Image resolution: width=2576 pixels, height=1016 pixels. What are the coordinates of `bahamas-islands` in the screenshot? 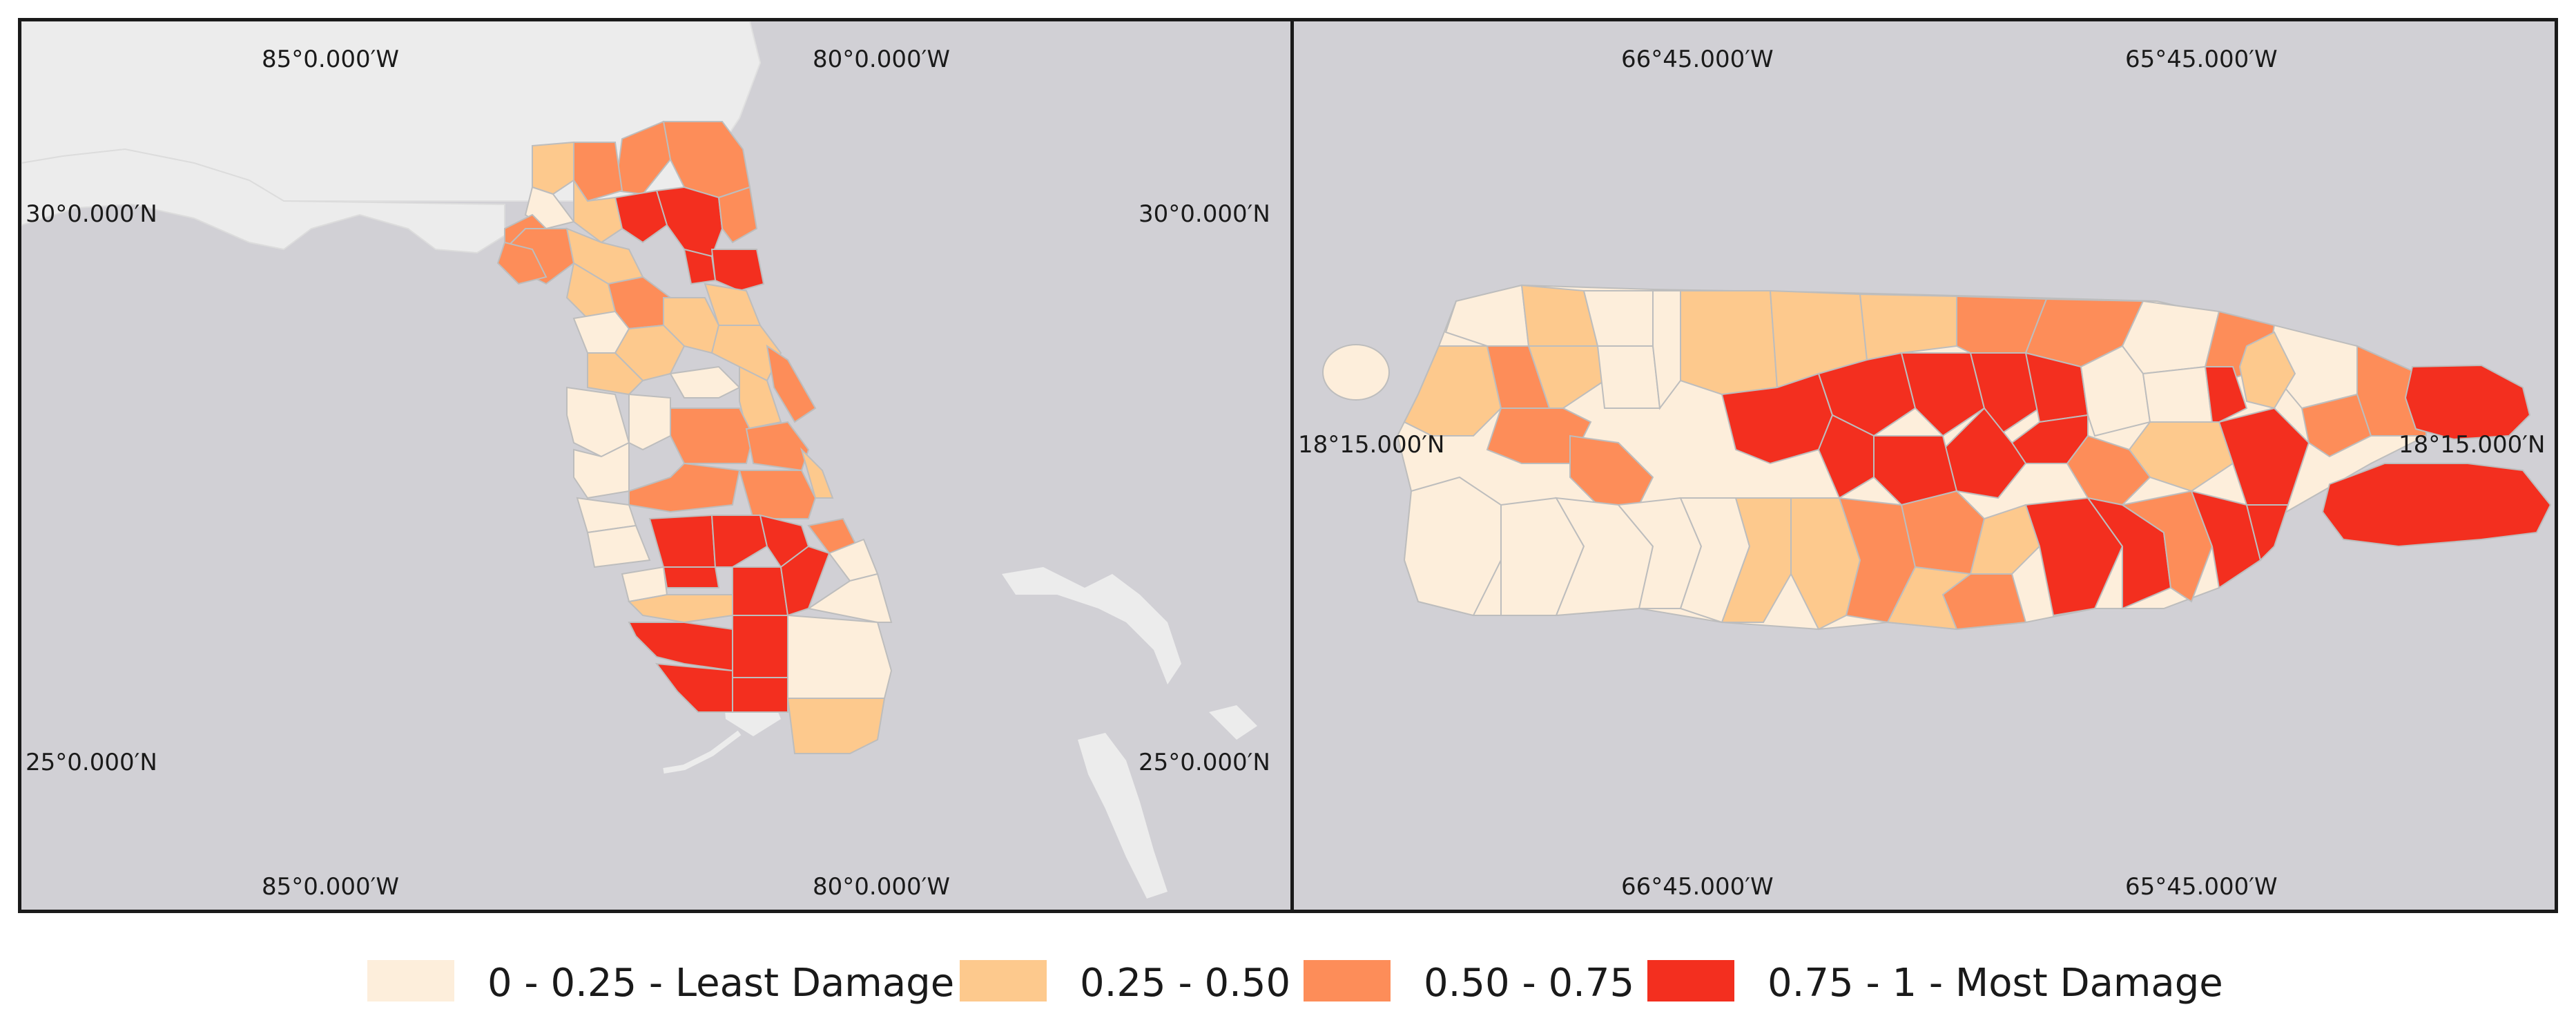 It's located at (1092, 625).